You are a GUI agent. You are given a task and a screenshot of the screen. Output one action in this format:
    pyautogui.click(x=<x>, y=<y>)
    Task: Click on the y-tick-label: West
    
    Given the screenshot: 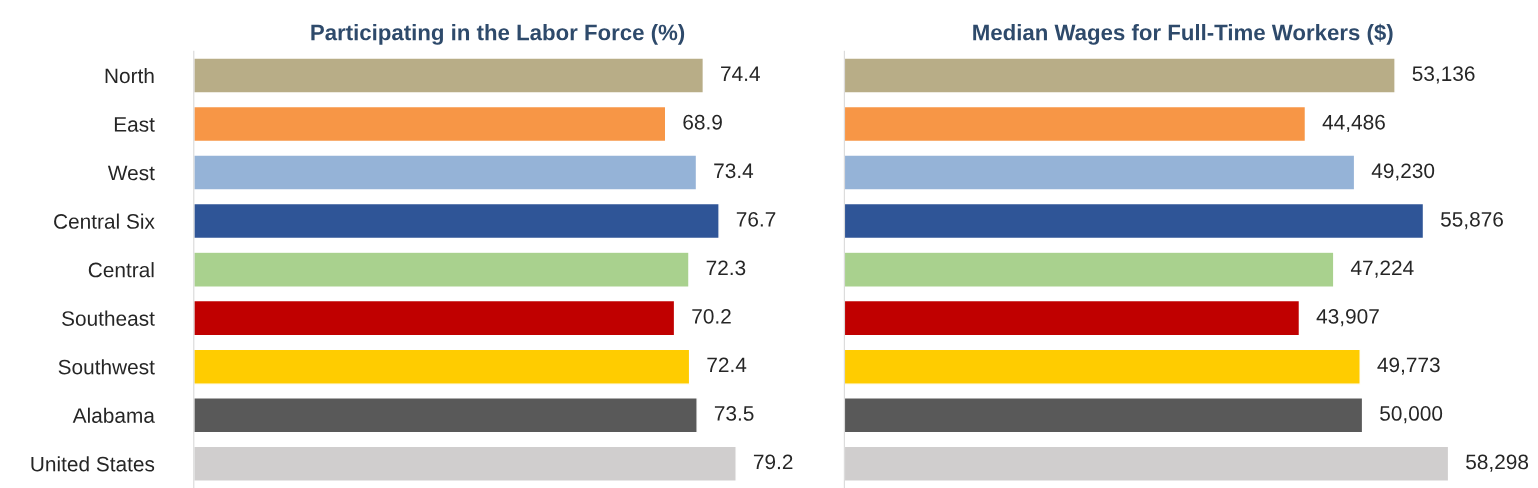 What is the action you would take?
    pyautogui.click(x=131, y=173)
    